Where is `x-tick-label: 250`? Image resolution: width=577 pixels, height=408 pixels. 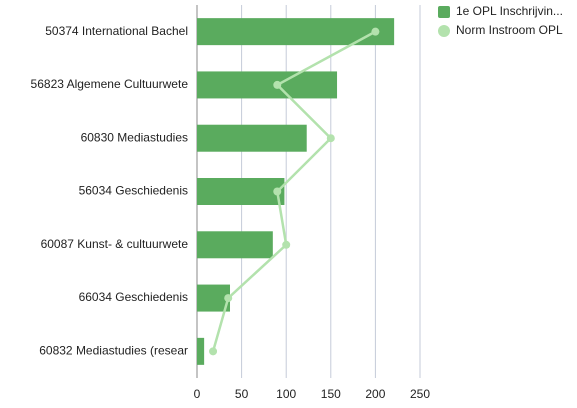
x-tick-label: 250 is located at coordinates (420, 394).